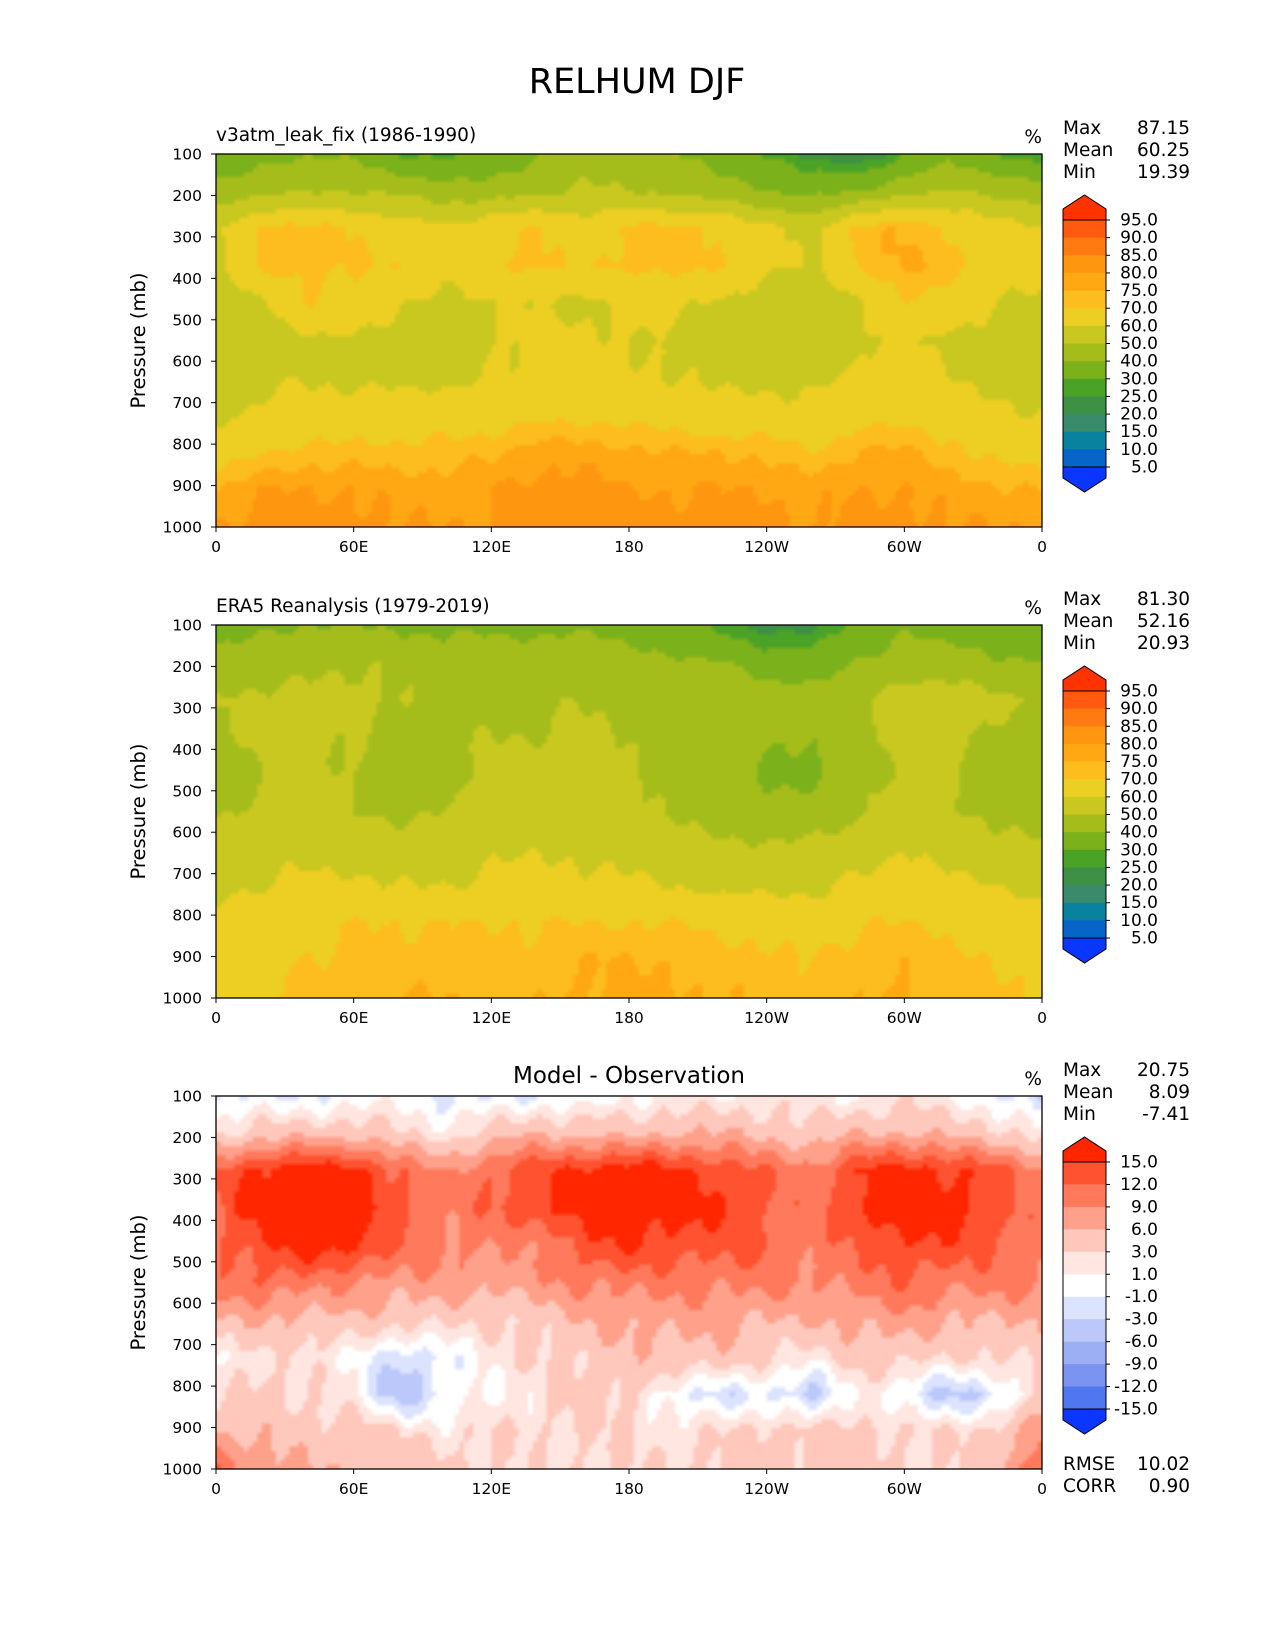  What do you see at coordinates (1141, 1365) in the screenshot?
I see `colorbar-label: -9.0` at bounding box center [1141, 1365].